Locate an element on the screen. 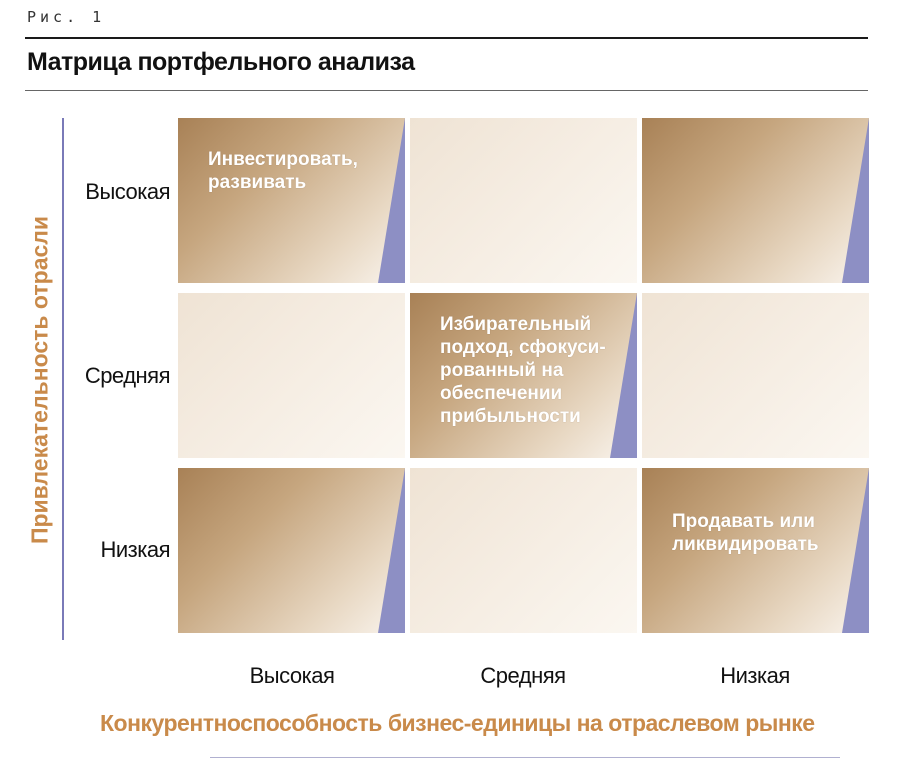 Image resolution: width=917 pixels, height=773 pixels. cell-medium-high is located at coordinates (291, 375).